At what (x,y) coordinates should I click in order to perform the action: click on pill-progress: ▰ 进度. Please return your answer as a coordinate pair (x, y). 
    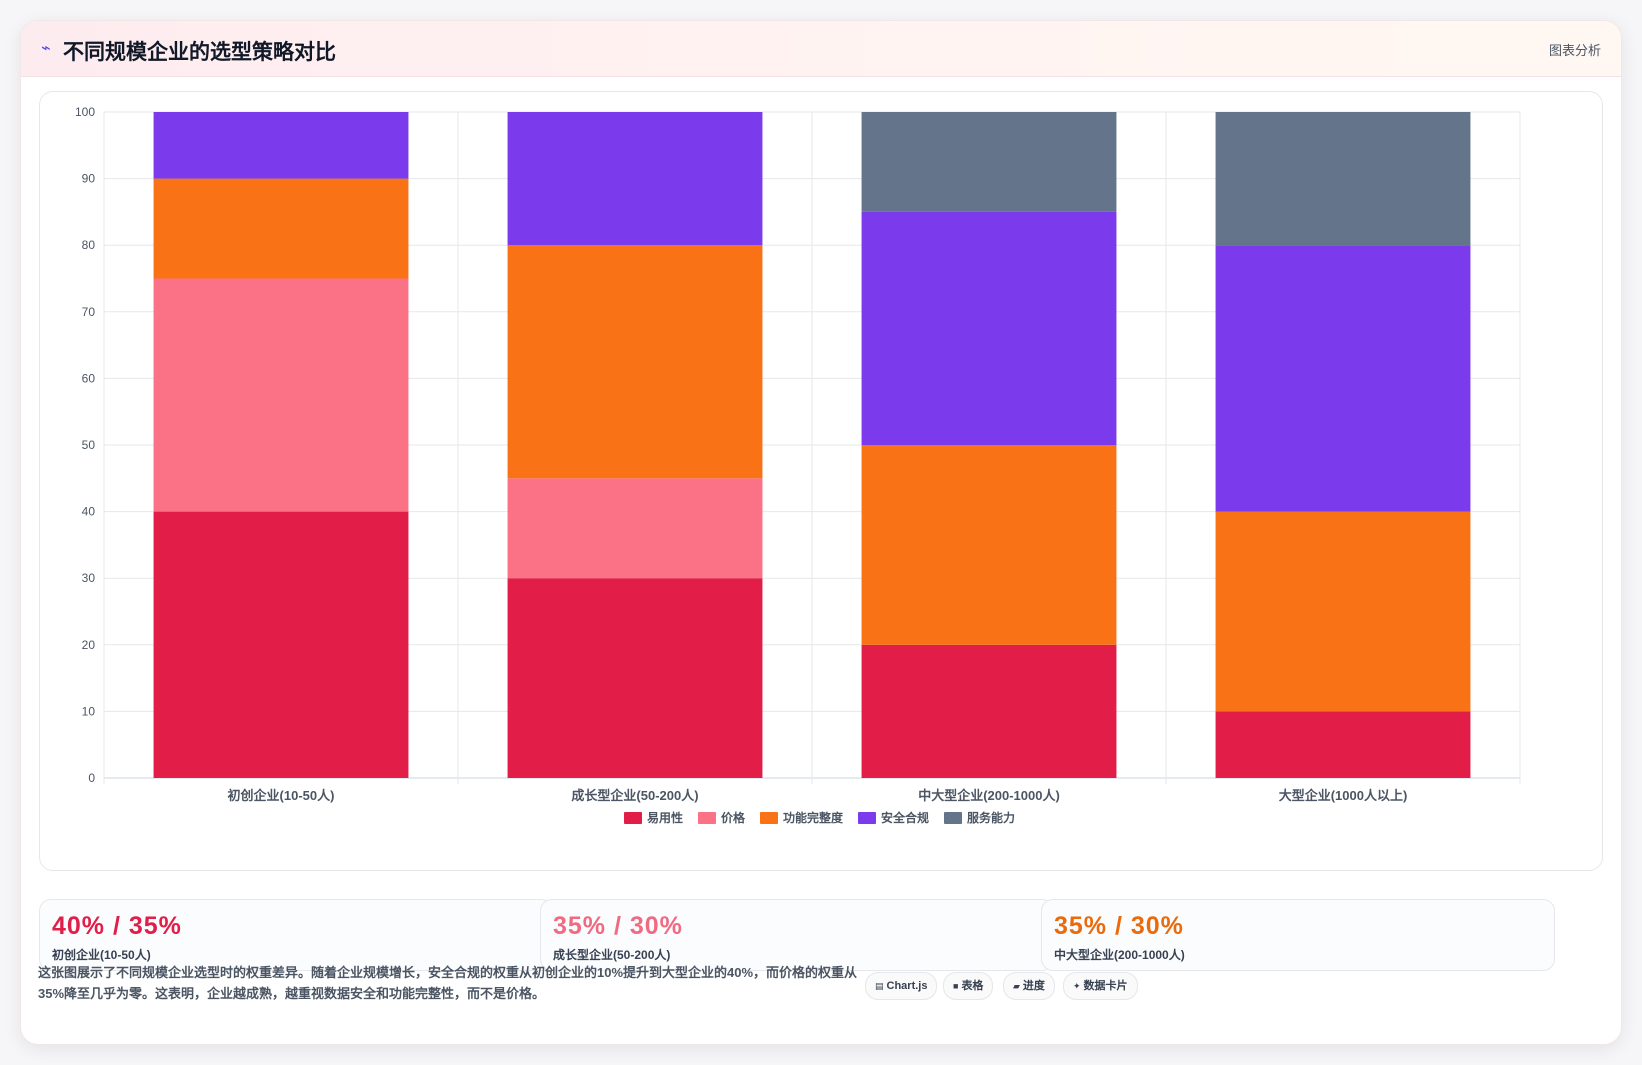
    Looking at the image, I should click on (1029, 986).